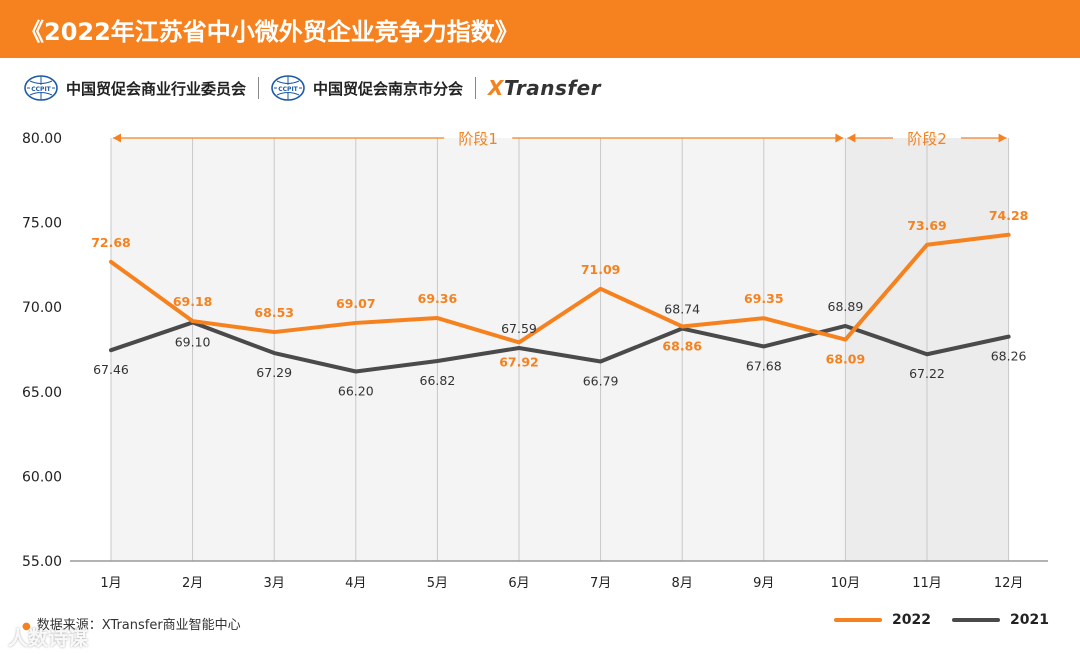 The height and width of the screenshot is (654, 1080). I want to click on data-label-2021: 66.79, so click(601, 381).